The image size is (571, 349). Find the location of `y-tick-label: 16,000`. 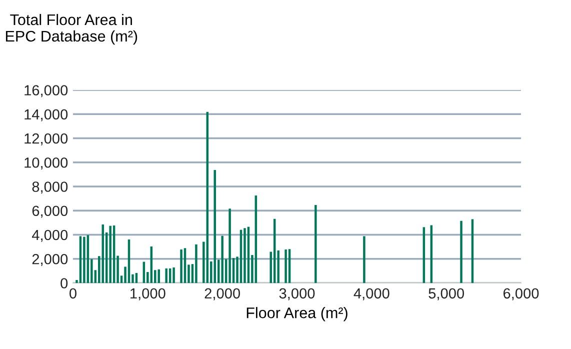

y-tick-label: 16,000 is located at coordinates (46, 91).